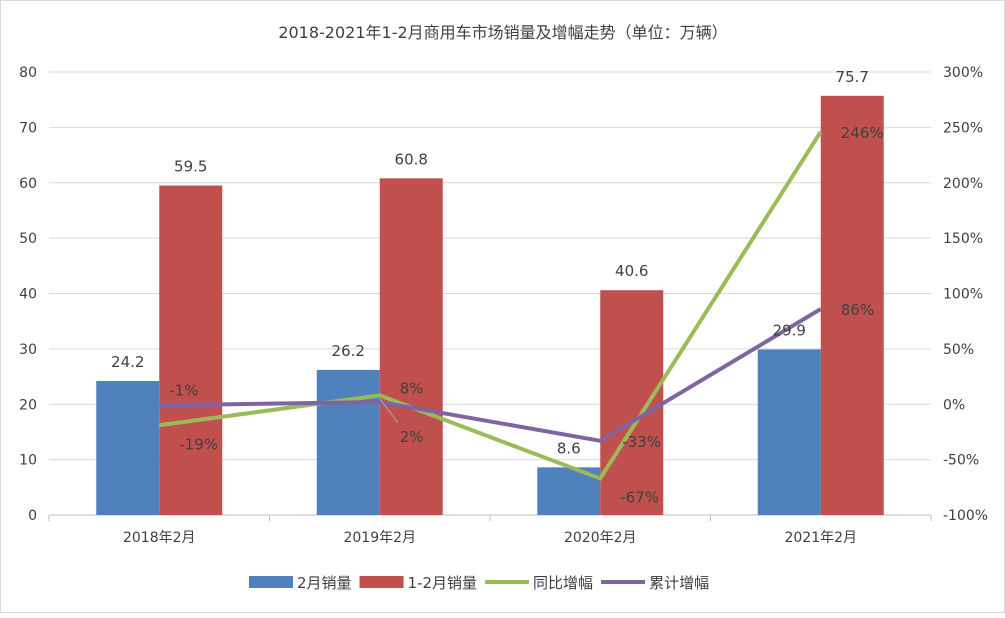 The height and width of the screenshot is (618, 1005). Describe the element at coordinates (443, 583) in the screenshot. I see `legend-label: 1-2月销量` at that location.